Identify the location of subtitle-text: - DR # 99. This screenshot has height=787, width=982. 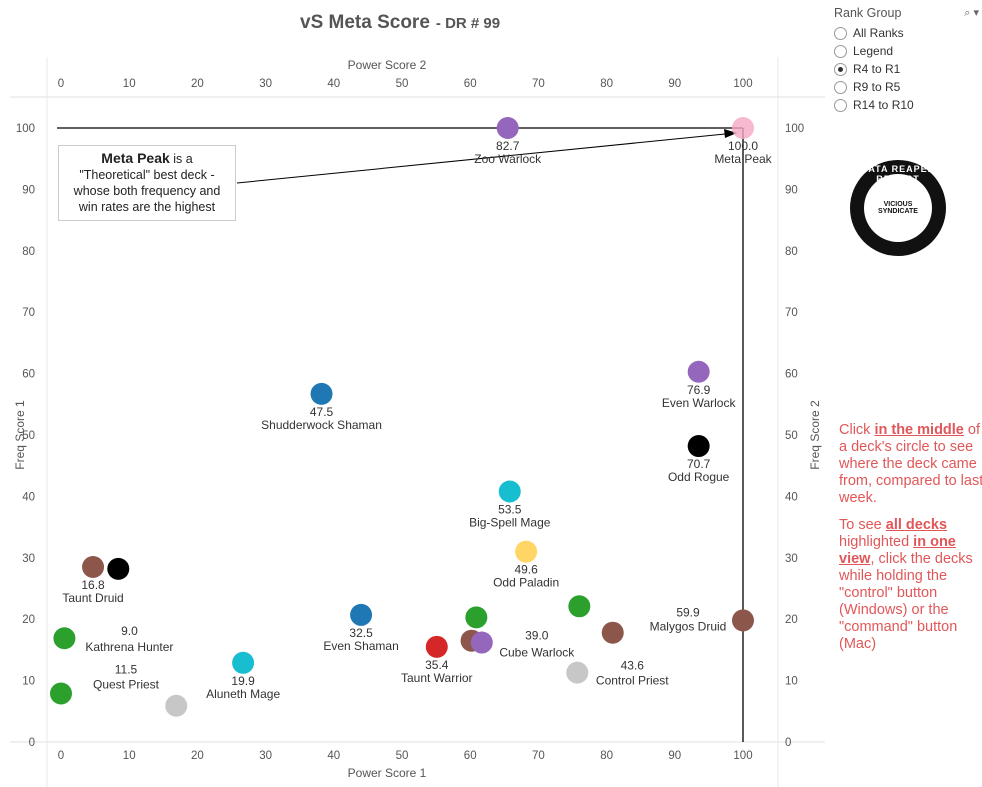
(468, 23).